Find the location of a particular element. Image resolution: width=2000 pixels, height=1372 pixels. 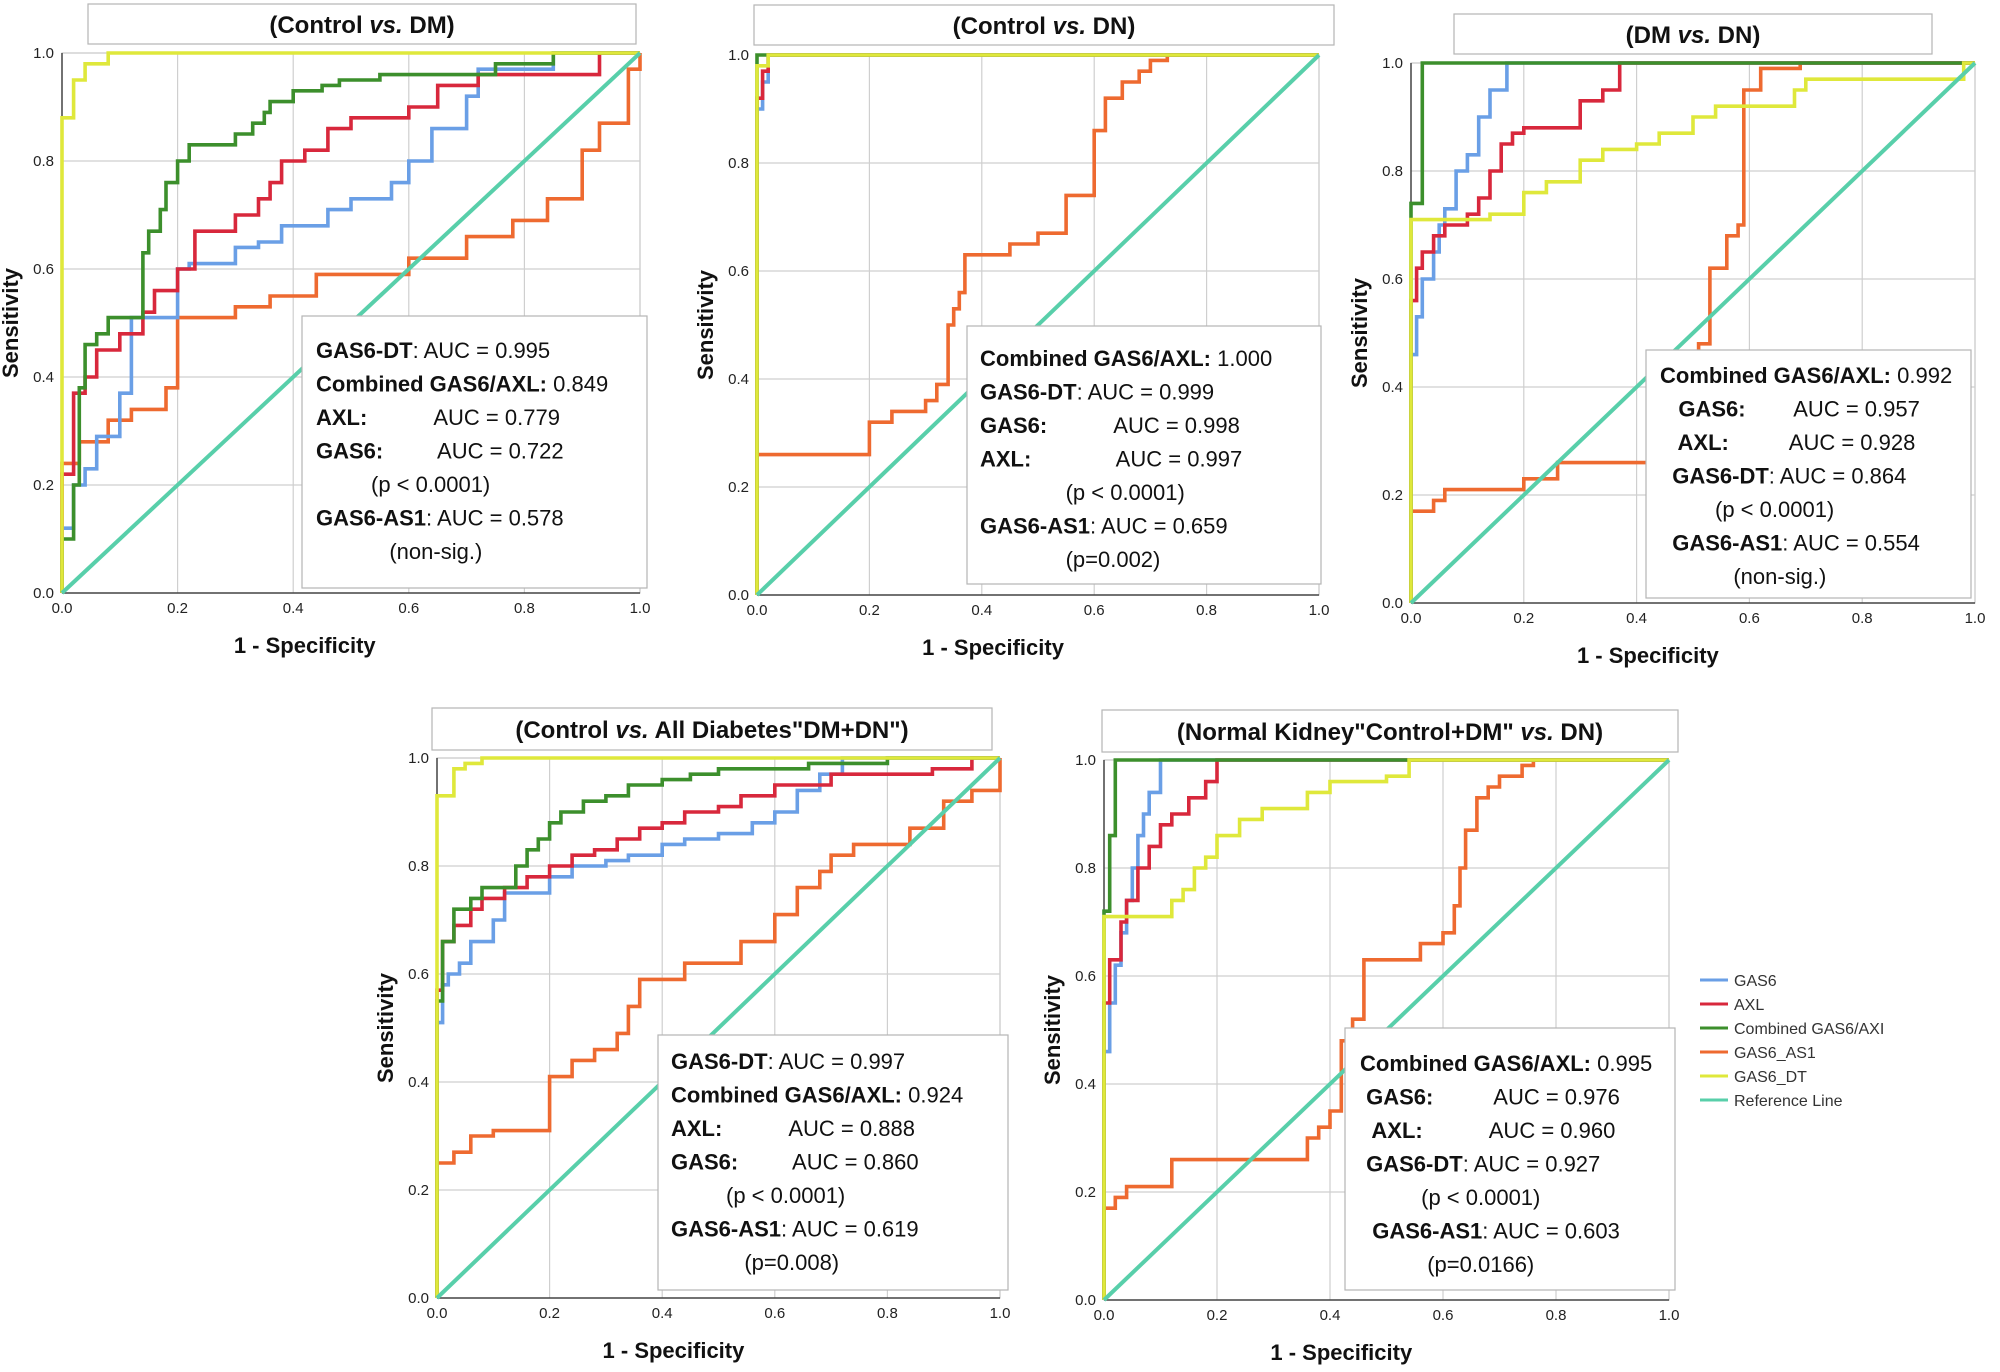

auc-value-text: (p < 0.0001) is located at coordinates (403, 484).